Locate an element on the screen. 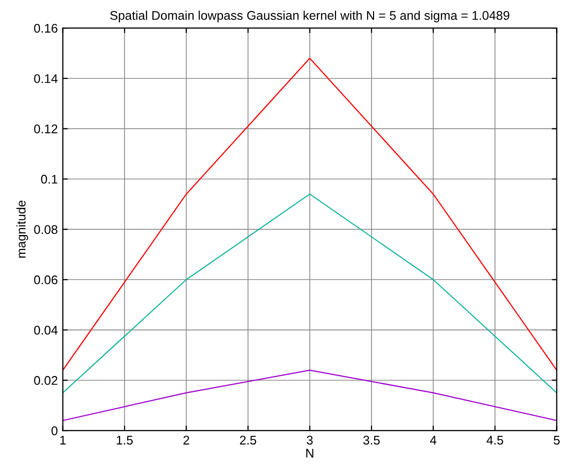  y-tick-label: 0.12 is located at coordinates (46, 129).